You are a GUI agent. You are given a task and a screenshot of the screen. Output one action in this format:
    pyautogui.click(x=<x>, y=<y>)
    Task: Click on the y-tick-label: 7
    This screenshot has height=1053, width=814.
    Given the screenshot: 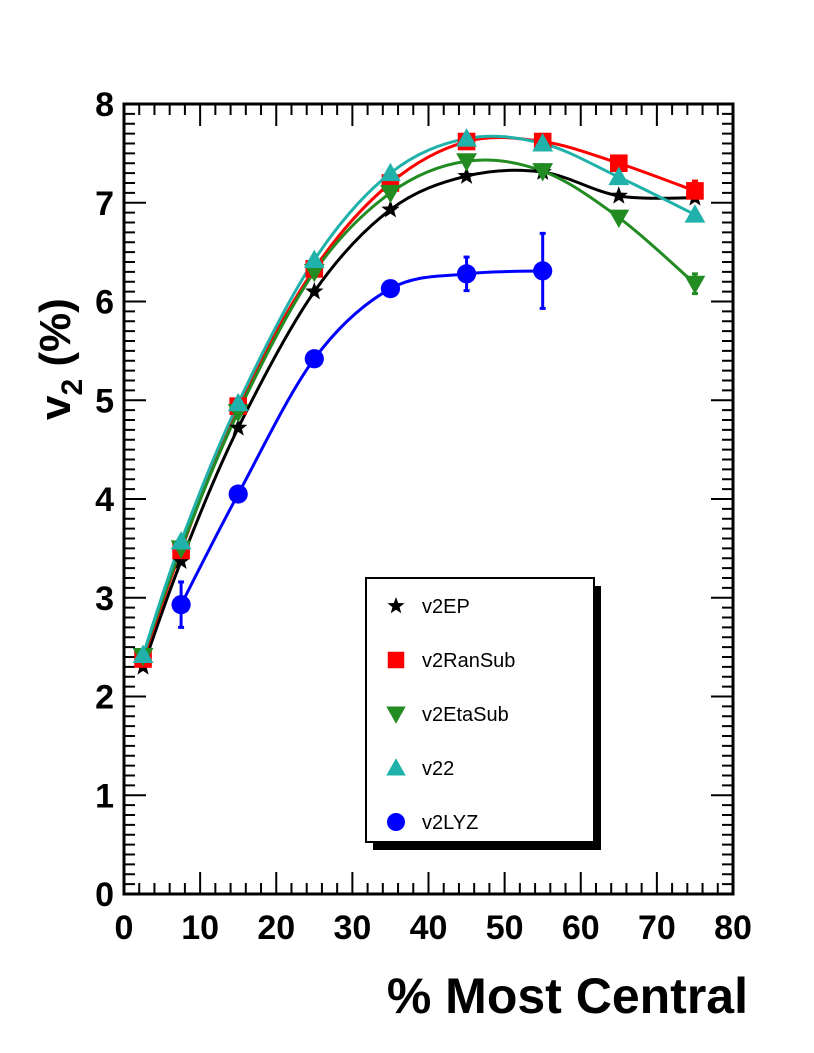 What is the action you would take?
    pyautogui.click(x=104, y=204)
    